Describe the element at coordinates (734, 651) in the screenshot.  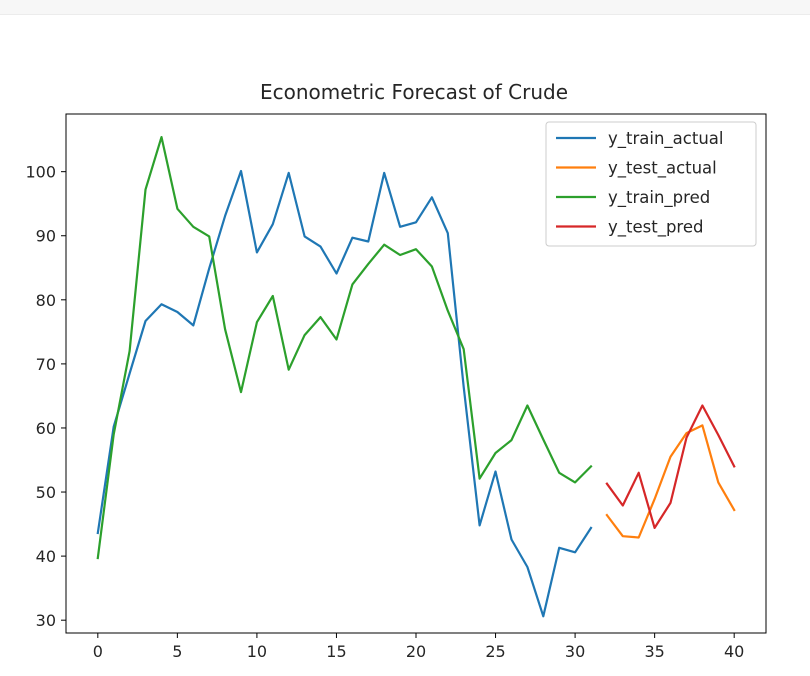
I see `x-tick-label: 40` at that location.